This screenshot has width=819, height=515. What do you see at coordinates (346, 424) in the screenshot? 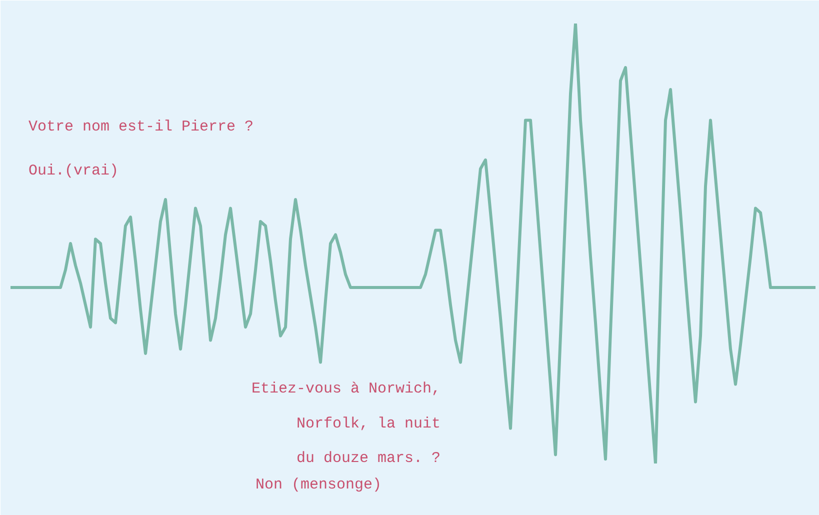
I see `annotation: Etiez-vous à Norwich, Norfolk, la nuit du douze mars. ?` at bounding box center [346, 424].